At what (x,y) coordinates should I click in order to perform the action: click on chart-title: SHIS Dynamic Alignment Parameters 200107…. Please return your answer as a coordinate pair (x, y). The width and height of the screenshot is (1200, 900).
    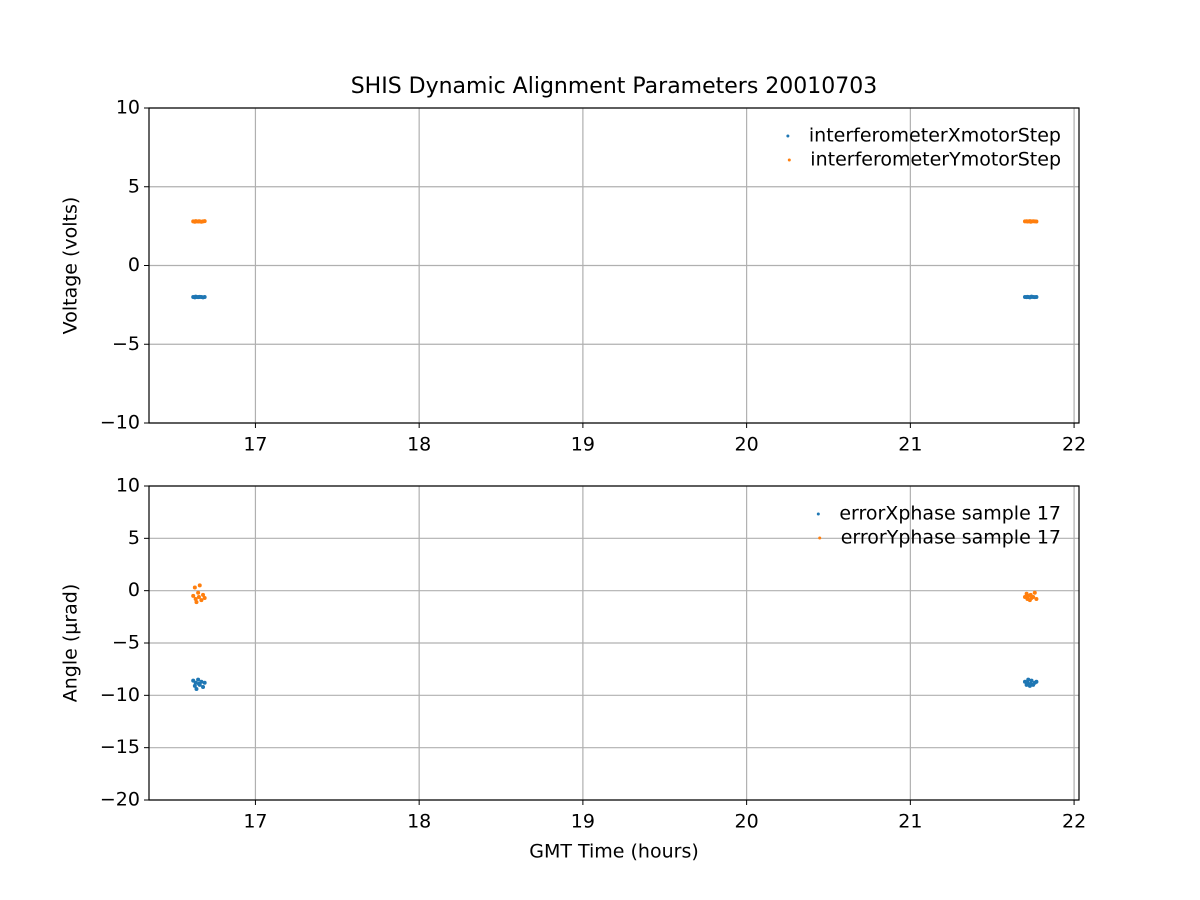
    Looking at the image, I should click on (614, 86).